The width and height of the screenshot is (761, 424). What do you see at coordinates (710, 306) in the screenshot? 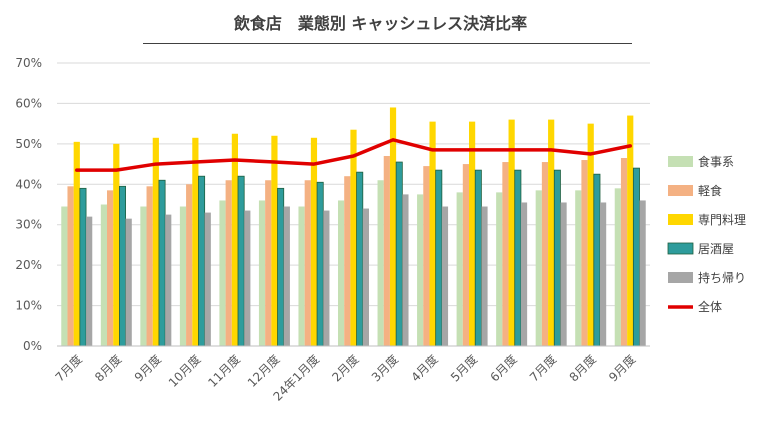
I see `legend-label: 全体` at bounding box center [710, 306].